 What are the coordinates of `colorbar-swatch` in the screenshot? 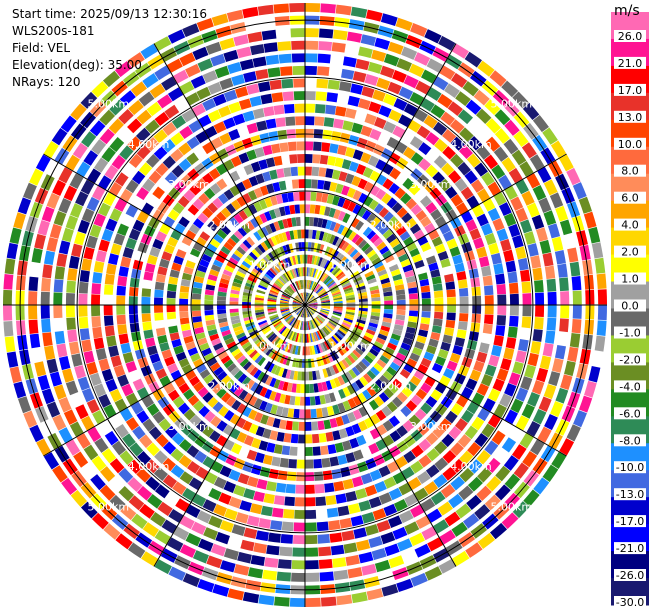 It's located at (630, 268).